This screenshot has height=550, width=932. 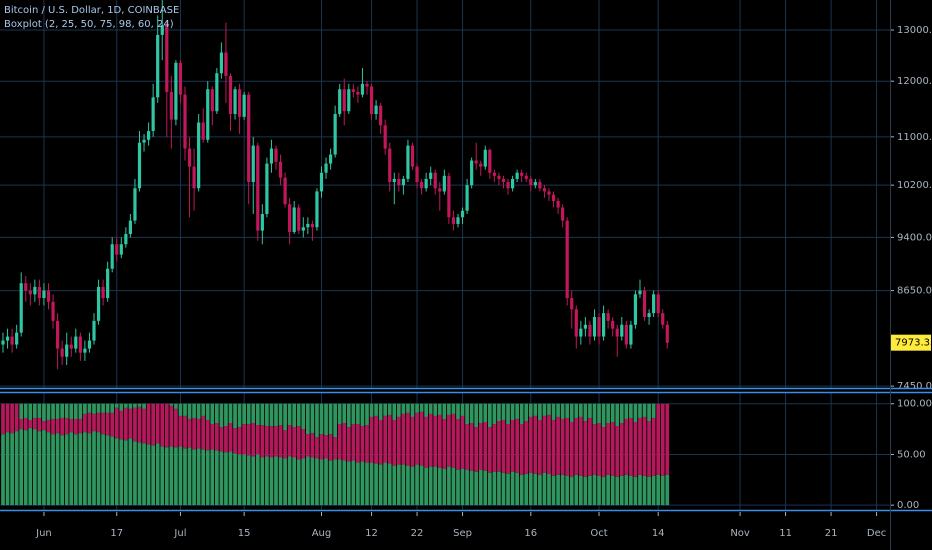 What do you see at coordinates (914, 81) in the screenshot?
I see `y-tick-label: 12000.00` at bounding box center [914, 81].